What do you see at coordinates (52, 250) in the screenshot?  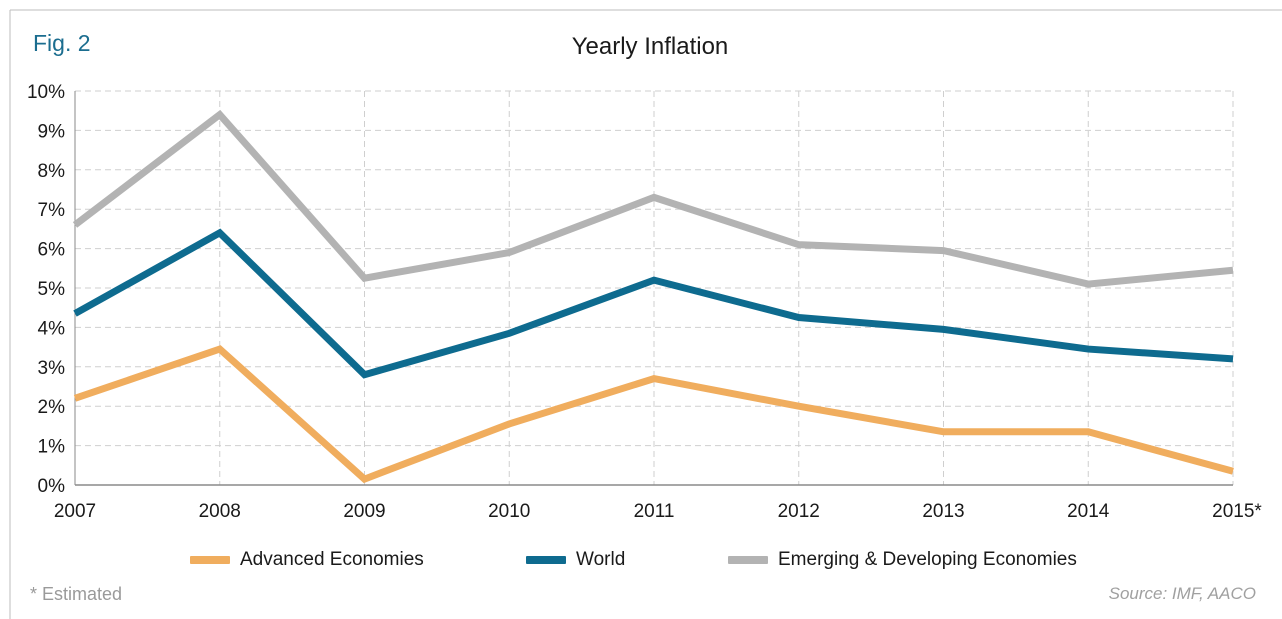 I see `y-tick-label: 6%` at bounding box center [52, 250].